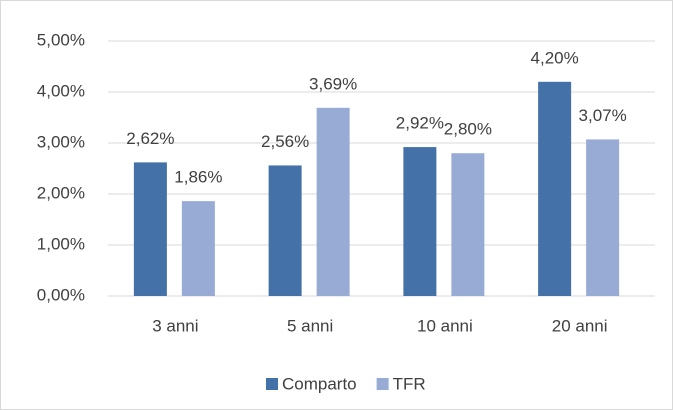 Image resolution: width=673 pixels, height=410 pixels. Describe the element at coordinates (319, 383) in the screenshot. I see `legend-label: Comparto` at that location.